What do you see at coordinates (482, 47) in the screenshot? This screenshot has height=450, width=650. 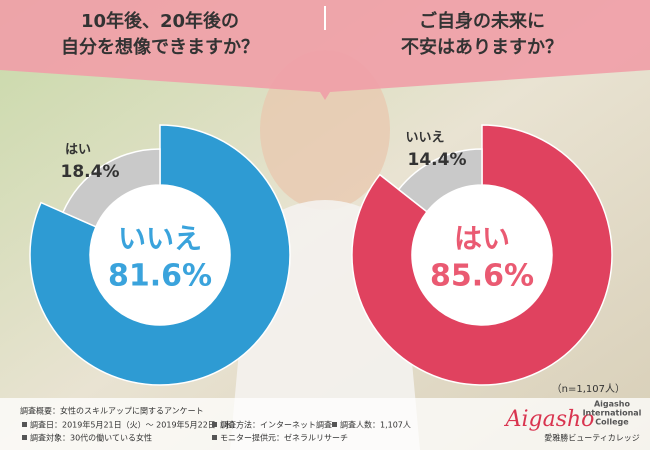 I see `chart-title: 不安はありますか？` at bounding box center [482, 47].